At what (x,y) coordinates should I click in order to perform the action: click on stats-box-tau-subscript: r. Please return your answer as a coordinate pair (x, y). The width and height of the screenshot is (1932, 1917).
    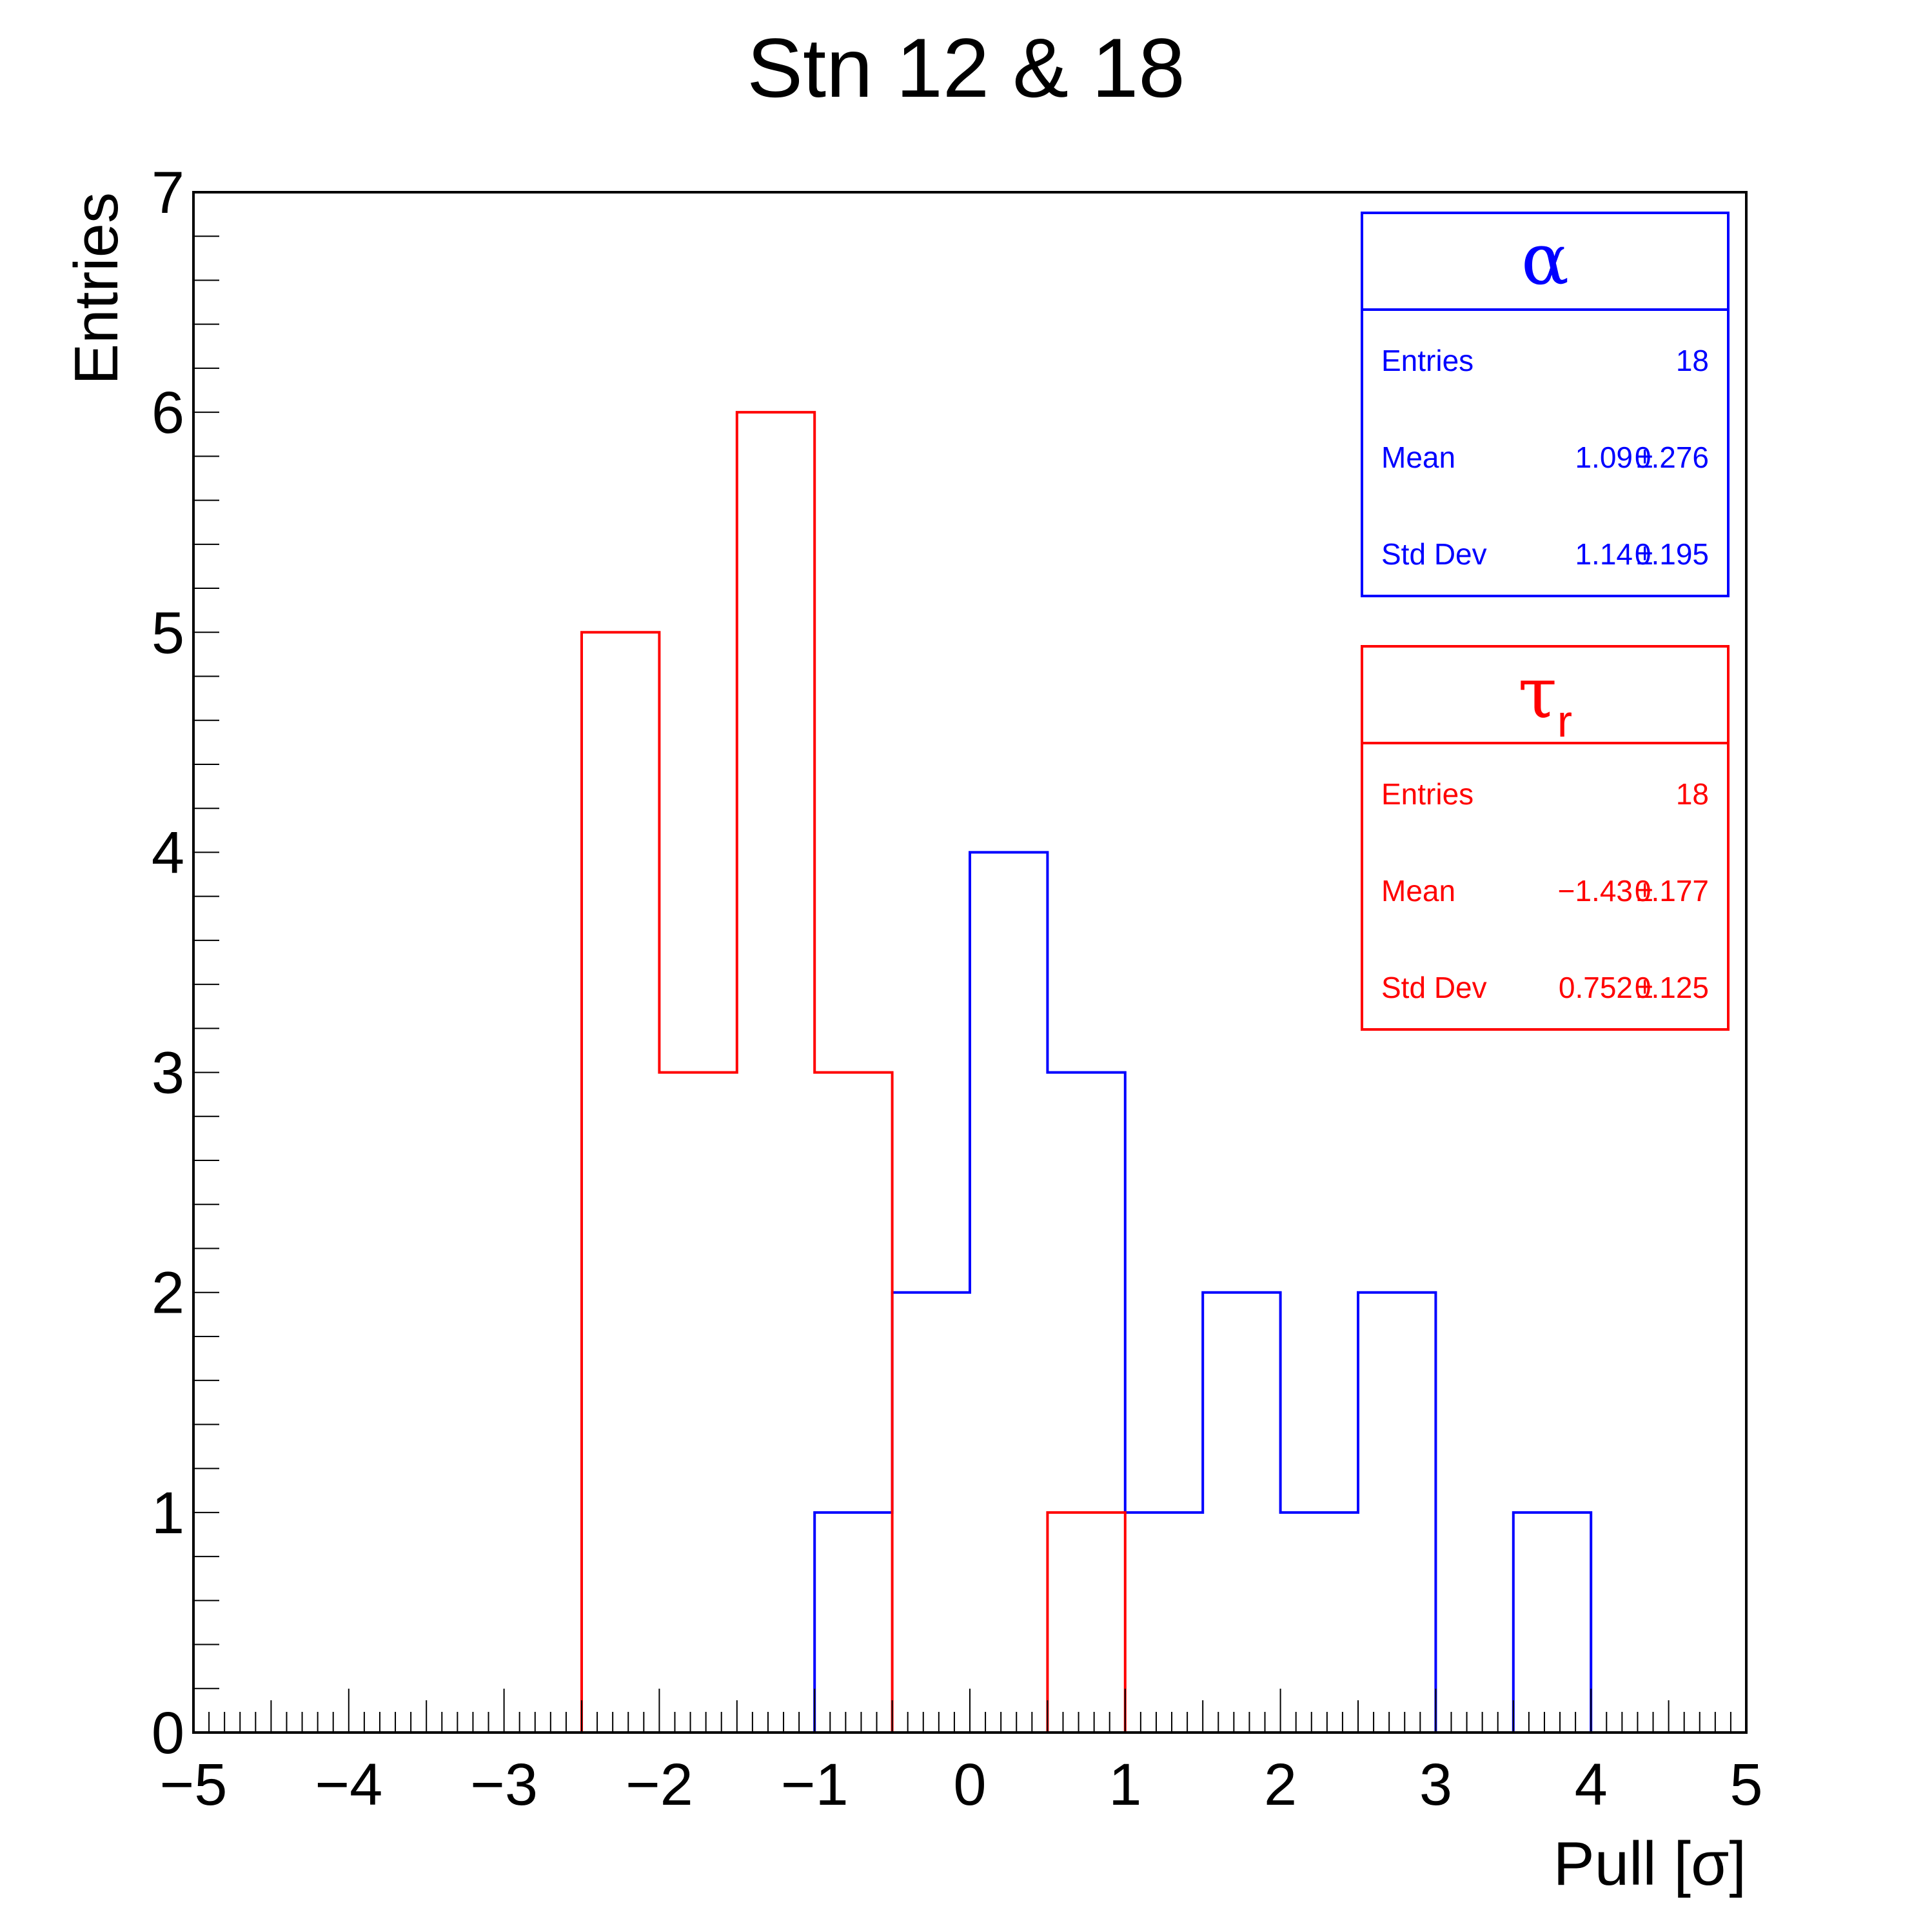
    Looking at the image, I should click on (1565, 721).